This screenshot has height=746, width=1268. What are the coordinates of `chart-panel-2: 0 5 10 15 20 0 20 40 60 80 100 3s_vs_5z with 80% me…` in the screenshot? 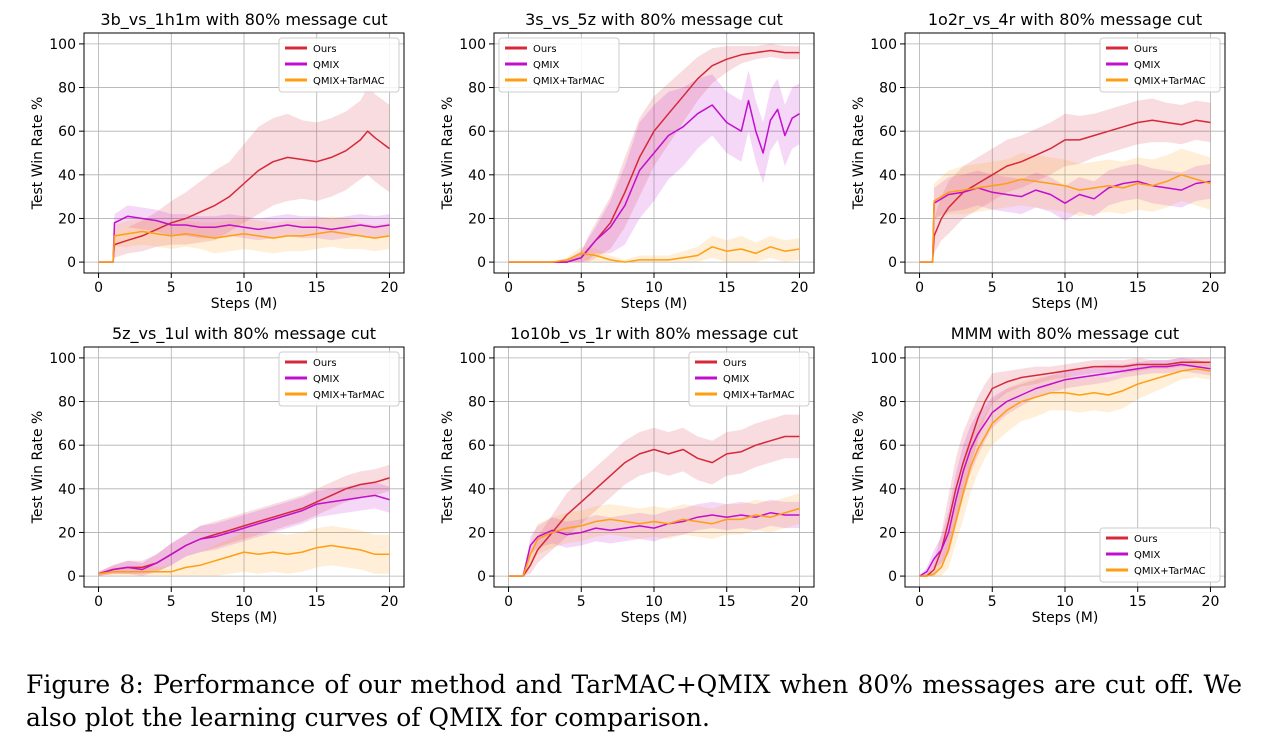 It's located at (627, 161).